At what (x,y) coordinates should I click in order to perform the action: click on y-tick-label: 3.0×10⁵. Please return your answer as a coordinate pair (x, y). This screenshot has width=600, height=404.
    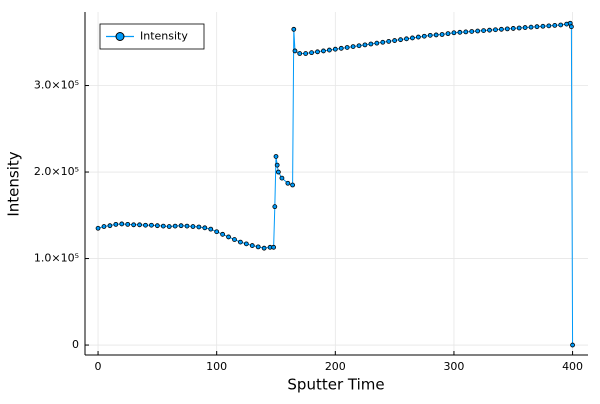
    Looking at the image, I should click on (56, 85).